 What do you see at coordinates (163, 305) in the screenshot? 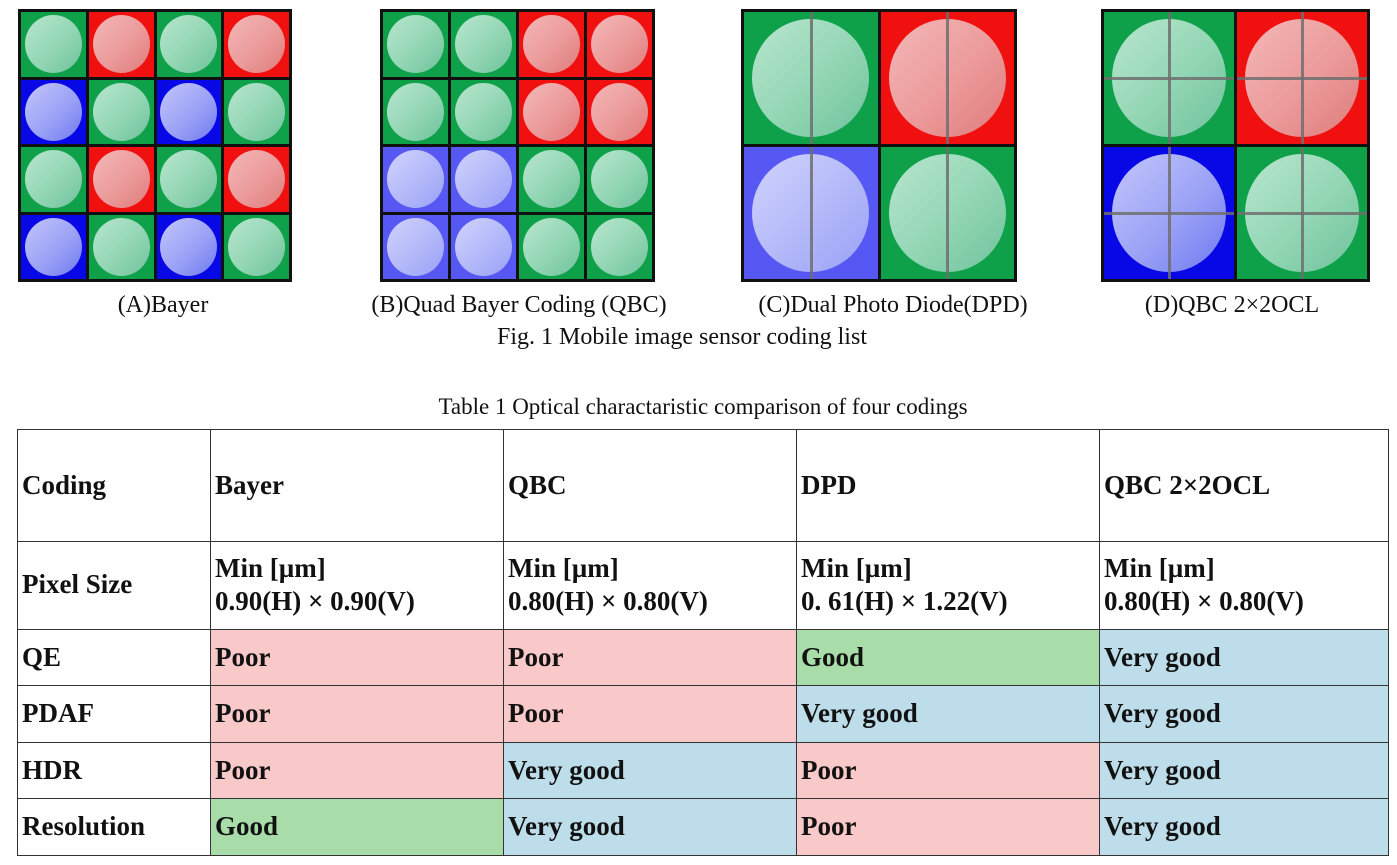
I see `caption-bayer: (A)Bayer` at bounding box center [163, 305].